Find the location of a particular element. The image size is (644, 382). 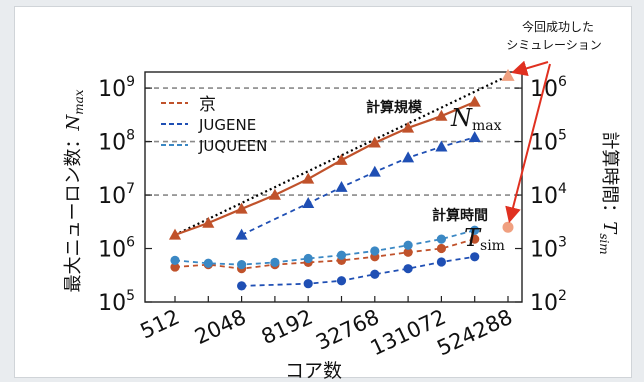

time-symbol: Tsim is located at coordinates (484, 239).